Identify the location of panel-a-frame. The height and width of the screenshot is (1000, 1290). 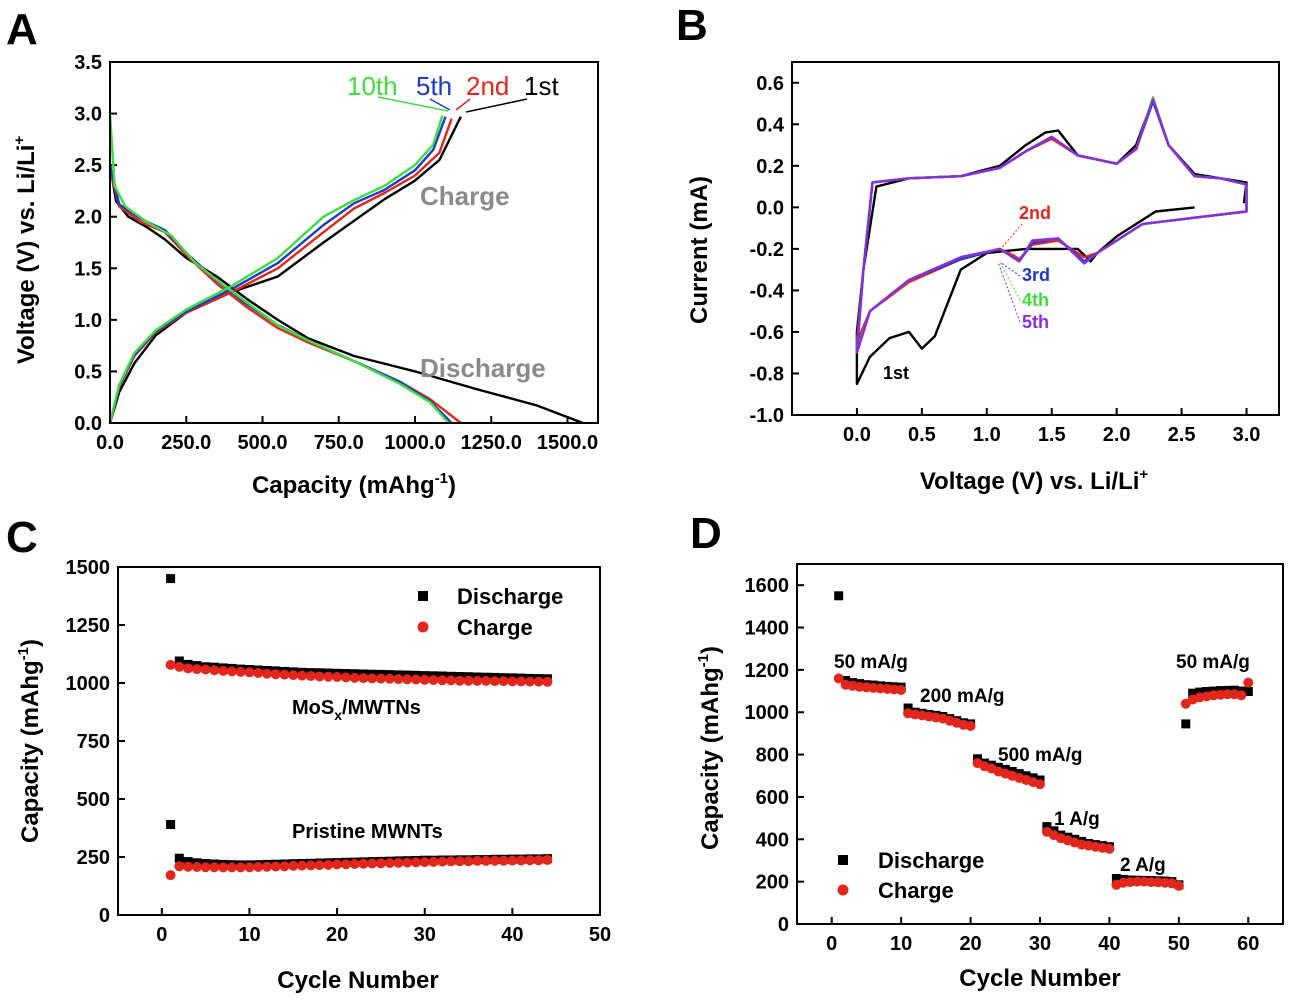
(354, 242).